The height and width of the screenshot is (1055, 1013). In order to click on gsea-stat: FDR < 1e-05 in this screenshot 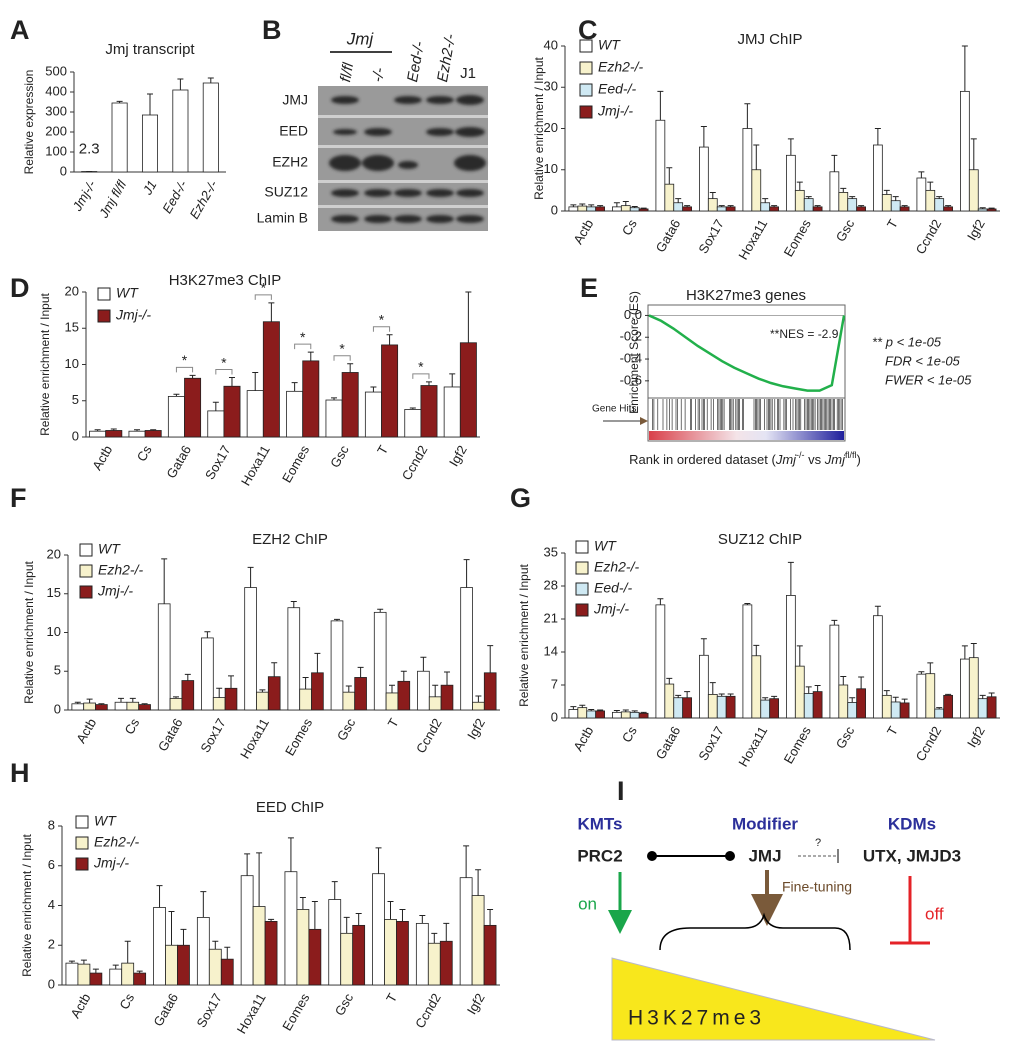, I will do `click(923, 360)`.